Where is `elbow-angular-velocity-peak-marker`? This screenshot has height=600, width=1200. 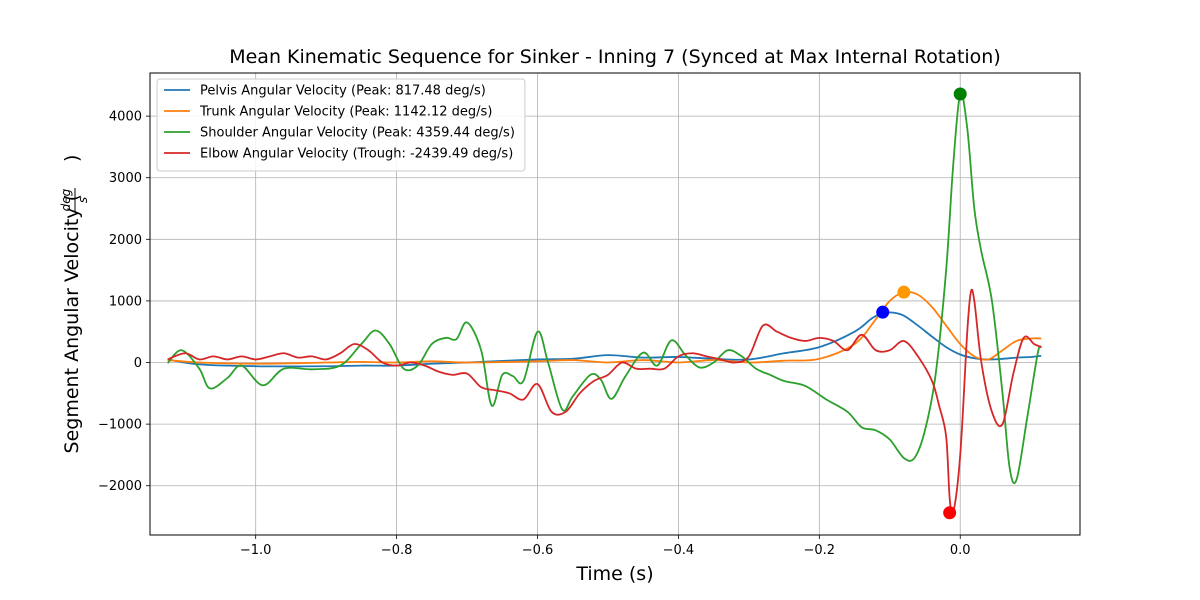 elbow-angular-velocity-peak-marker is located at coordinates (950, 513).